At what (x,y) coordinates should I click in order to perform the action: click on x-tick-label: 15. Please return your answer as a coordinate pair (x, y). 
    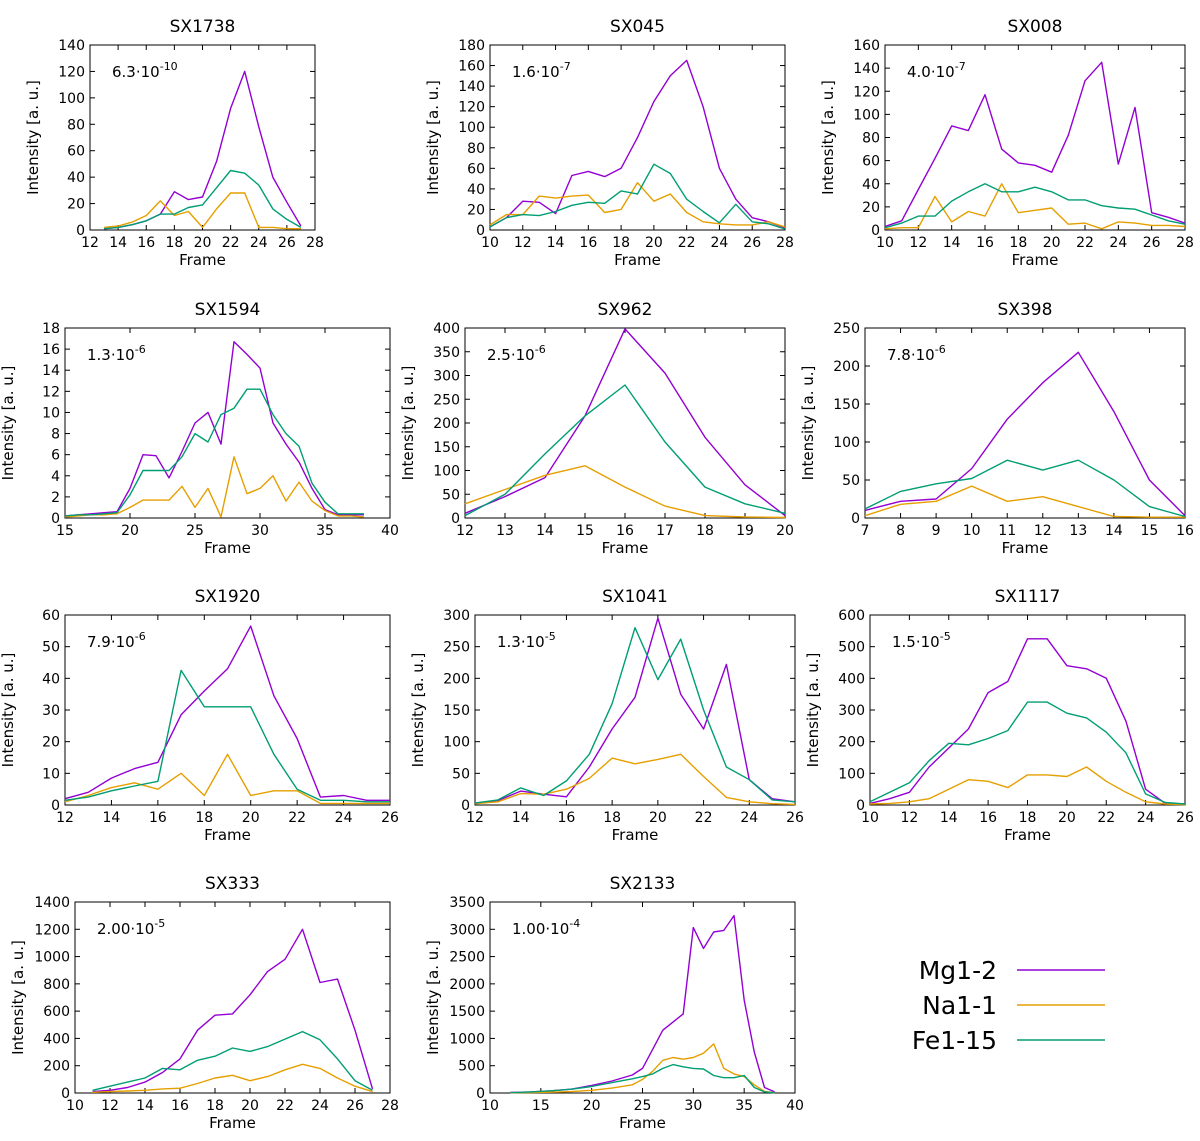
    Looking at the image, I should click on (65, 531).